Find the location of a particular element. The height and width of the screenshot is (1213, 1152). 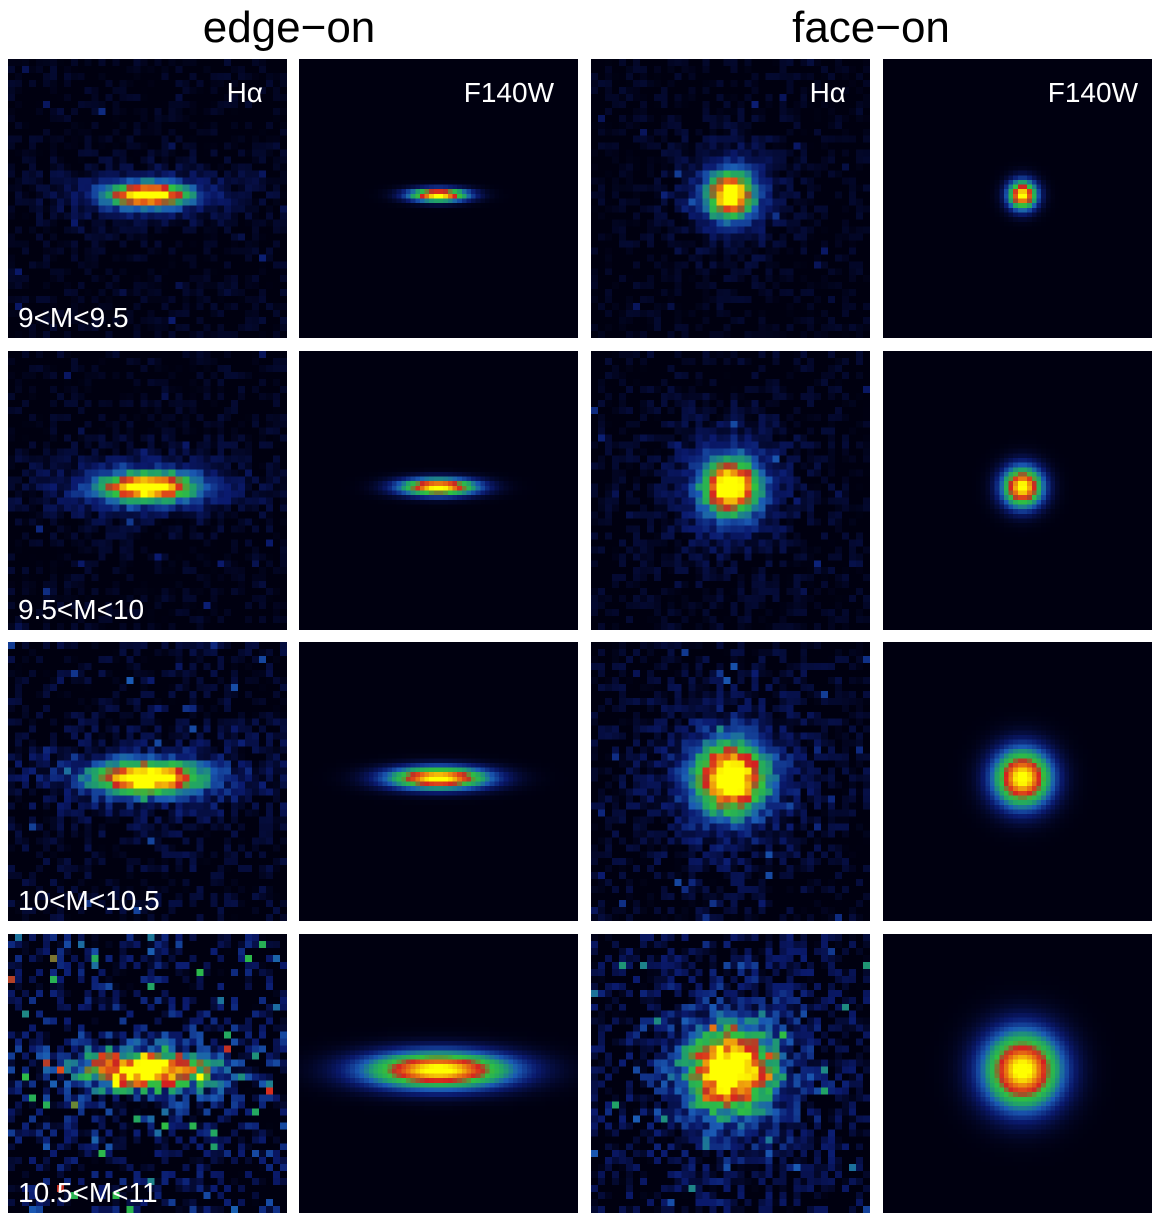

stack-image-panel: 10.5<M<11 is located at coordinates (147, 1073).